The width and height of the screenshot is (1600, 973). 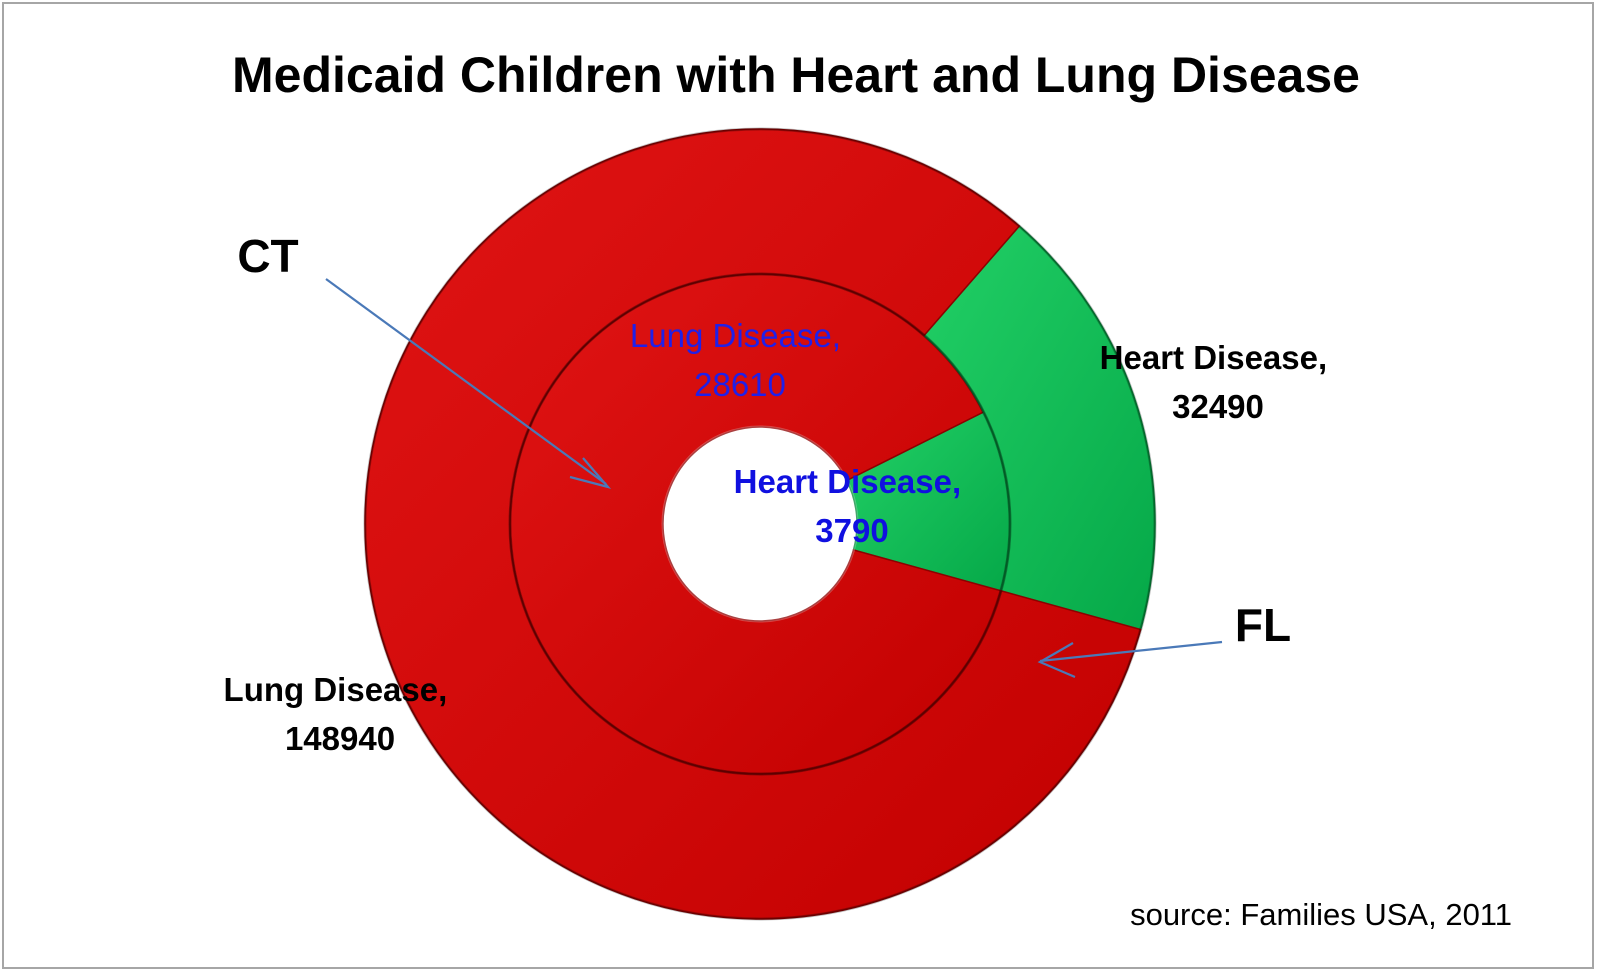 I want to click on ring-edge, so click(x=760, y=524).